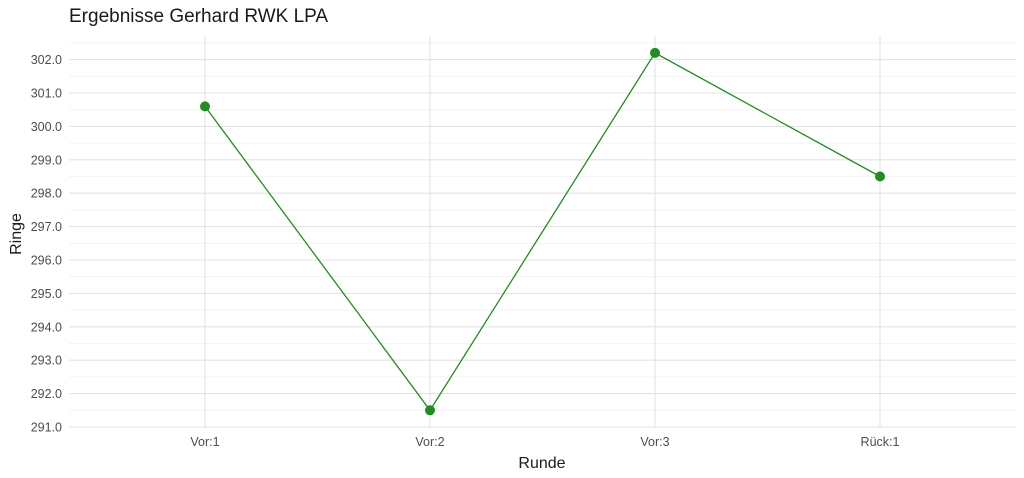 This screenshot has height=478, width=1024. Describe the element at coordinates (46, 327) in the screenshot. I see `y-tick-label: 294.0` at that location.